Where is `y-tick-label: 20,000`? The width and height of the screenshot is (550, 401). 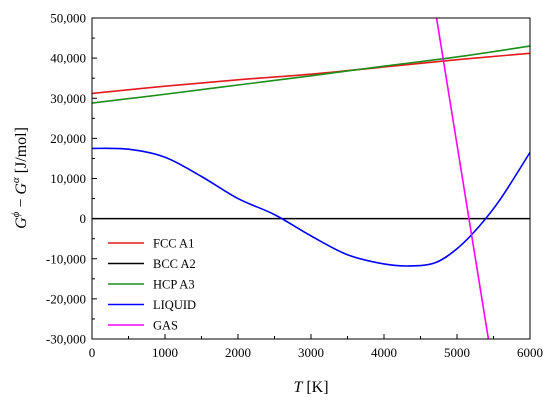
y-tick-label: 20,000 is located at coordinates (68, 138).